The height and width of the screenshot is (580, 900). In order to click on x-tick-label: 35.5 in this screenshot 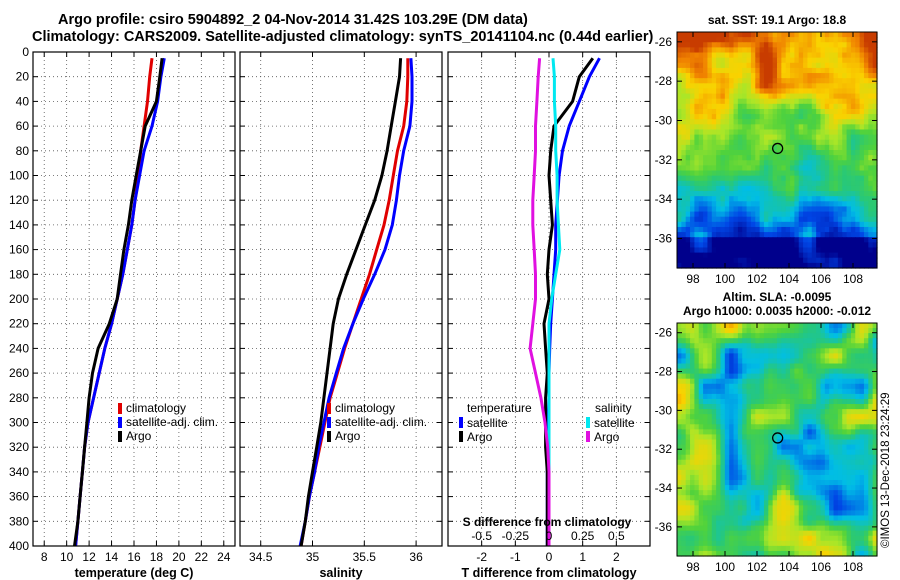, I will do `click(365, 557)`.